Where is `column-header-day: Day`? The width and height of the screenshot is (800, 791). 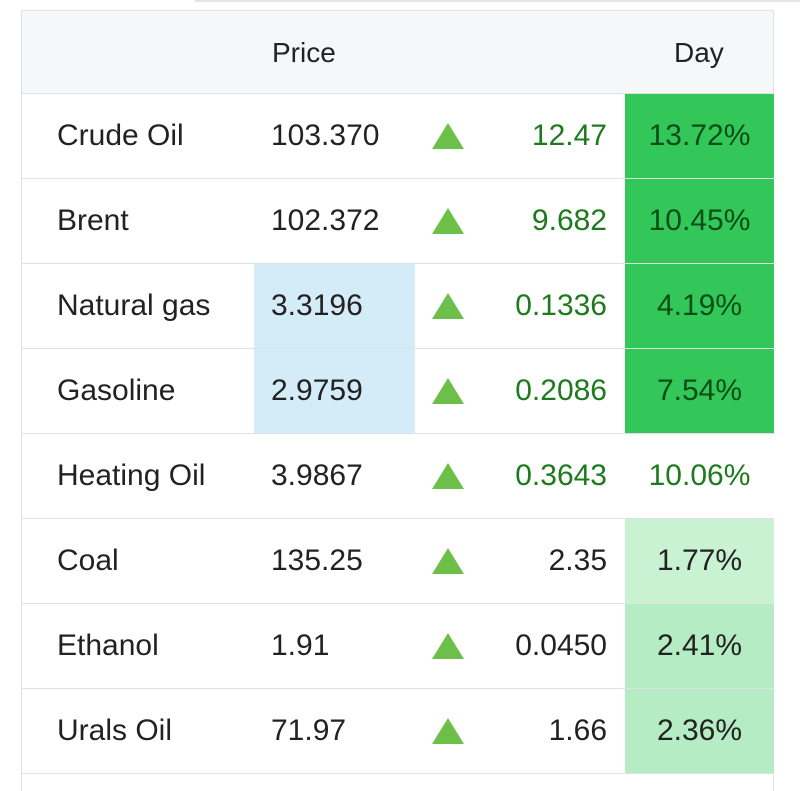 column-header-day: Day is located at coordinates (699, 52).